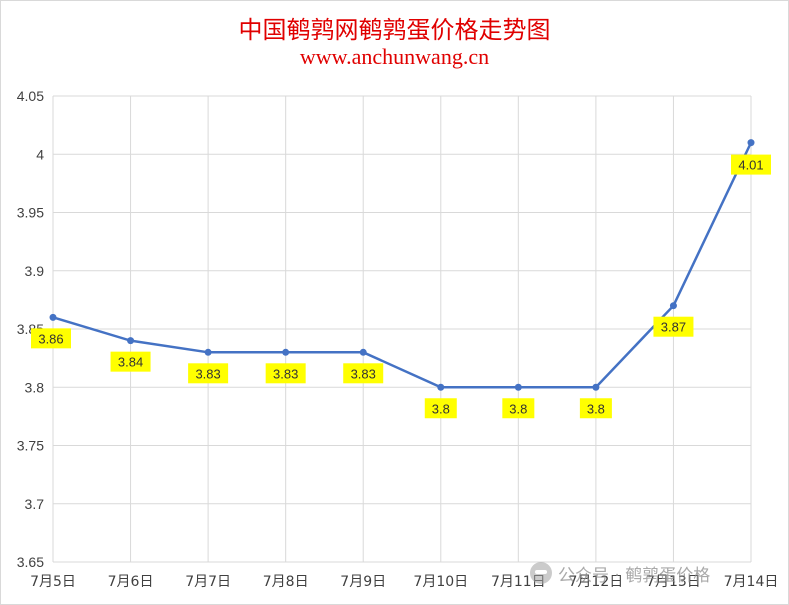  What do you see at coordinates (35, 504) in the screenshot?
I see `y-tick-label: 3.7` at bounding box center [35, 504].